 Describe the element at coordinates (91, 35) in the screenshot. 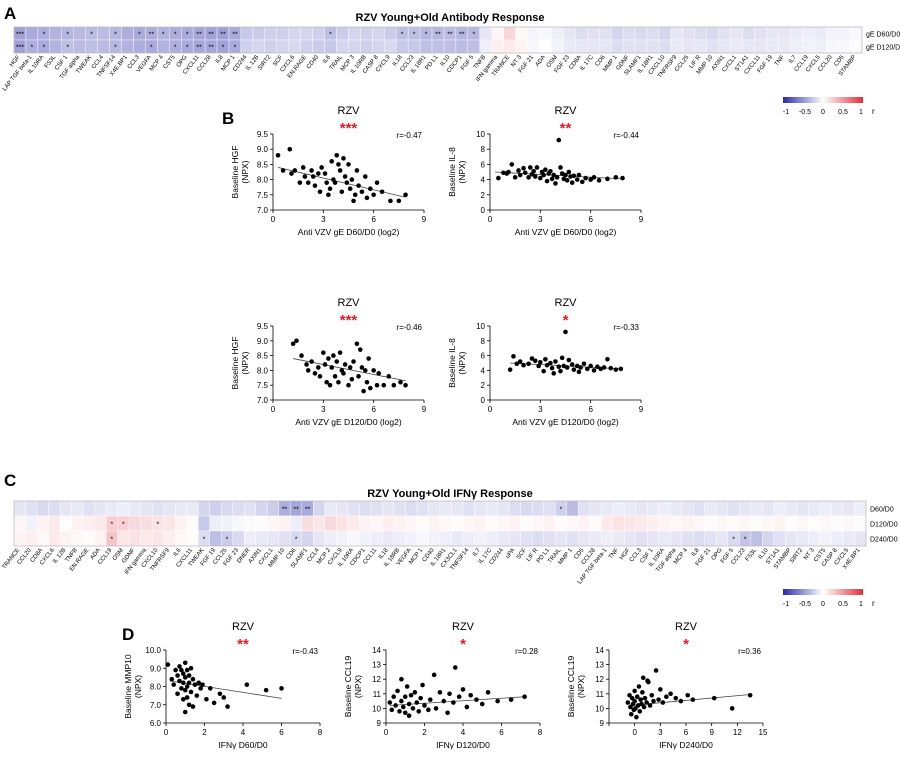

I see `heatmapA-sig-0-6: *` at that location.